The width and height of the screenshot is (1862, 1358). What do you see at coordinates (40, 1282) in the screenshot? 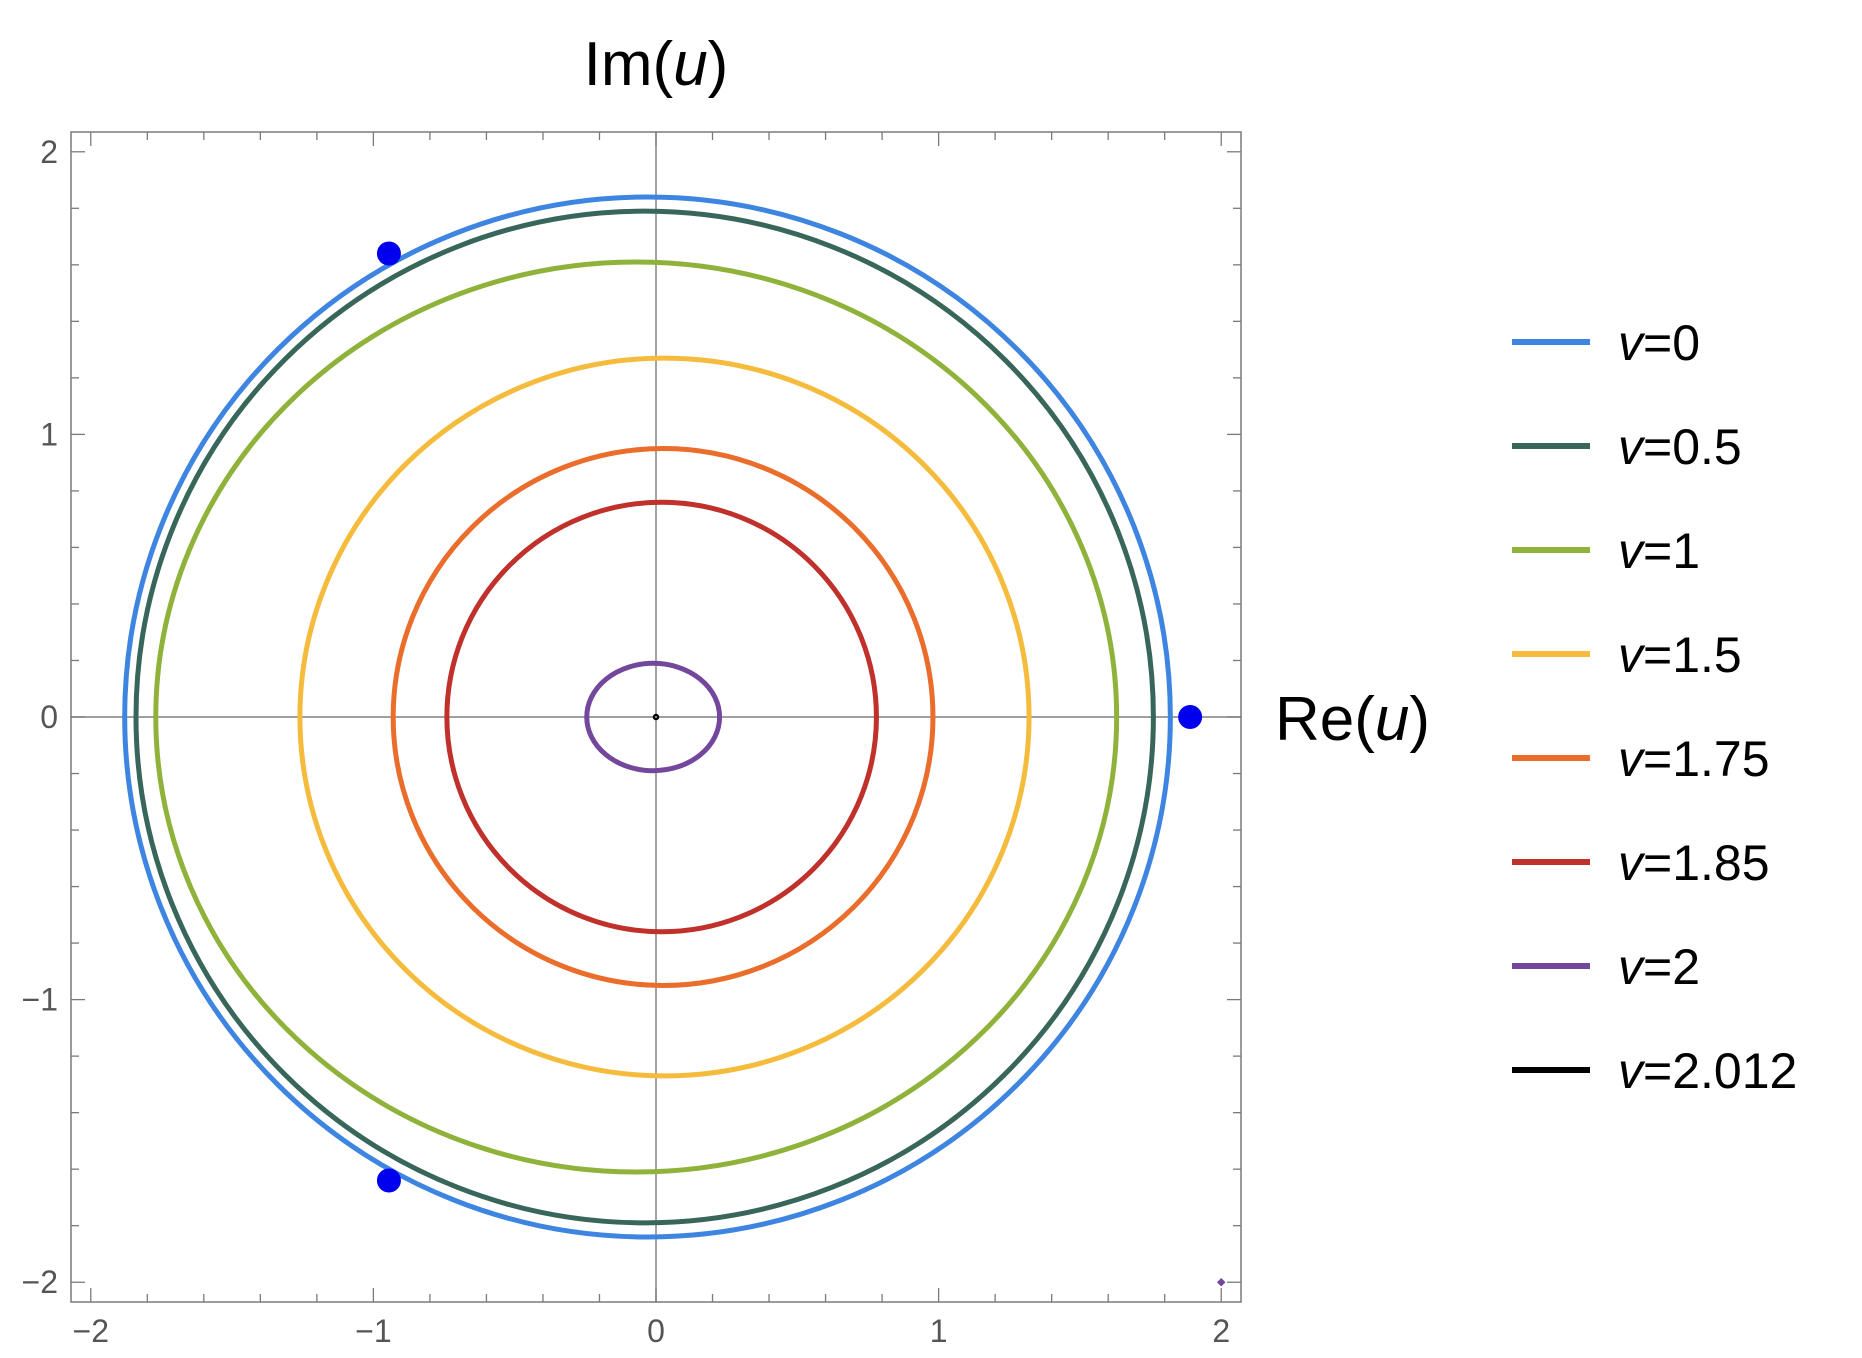
I see `y-tick-label: −2` at bounding box center [40, 1282].